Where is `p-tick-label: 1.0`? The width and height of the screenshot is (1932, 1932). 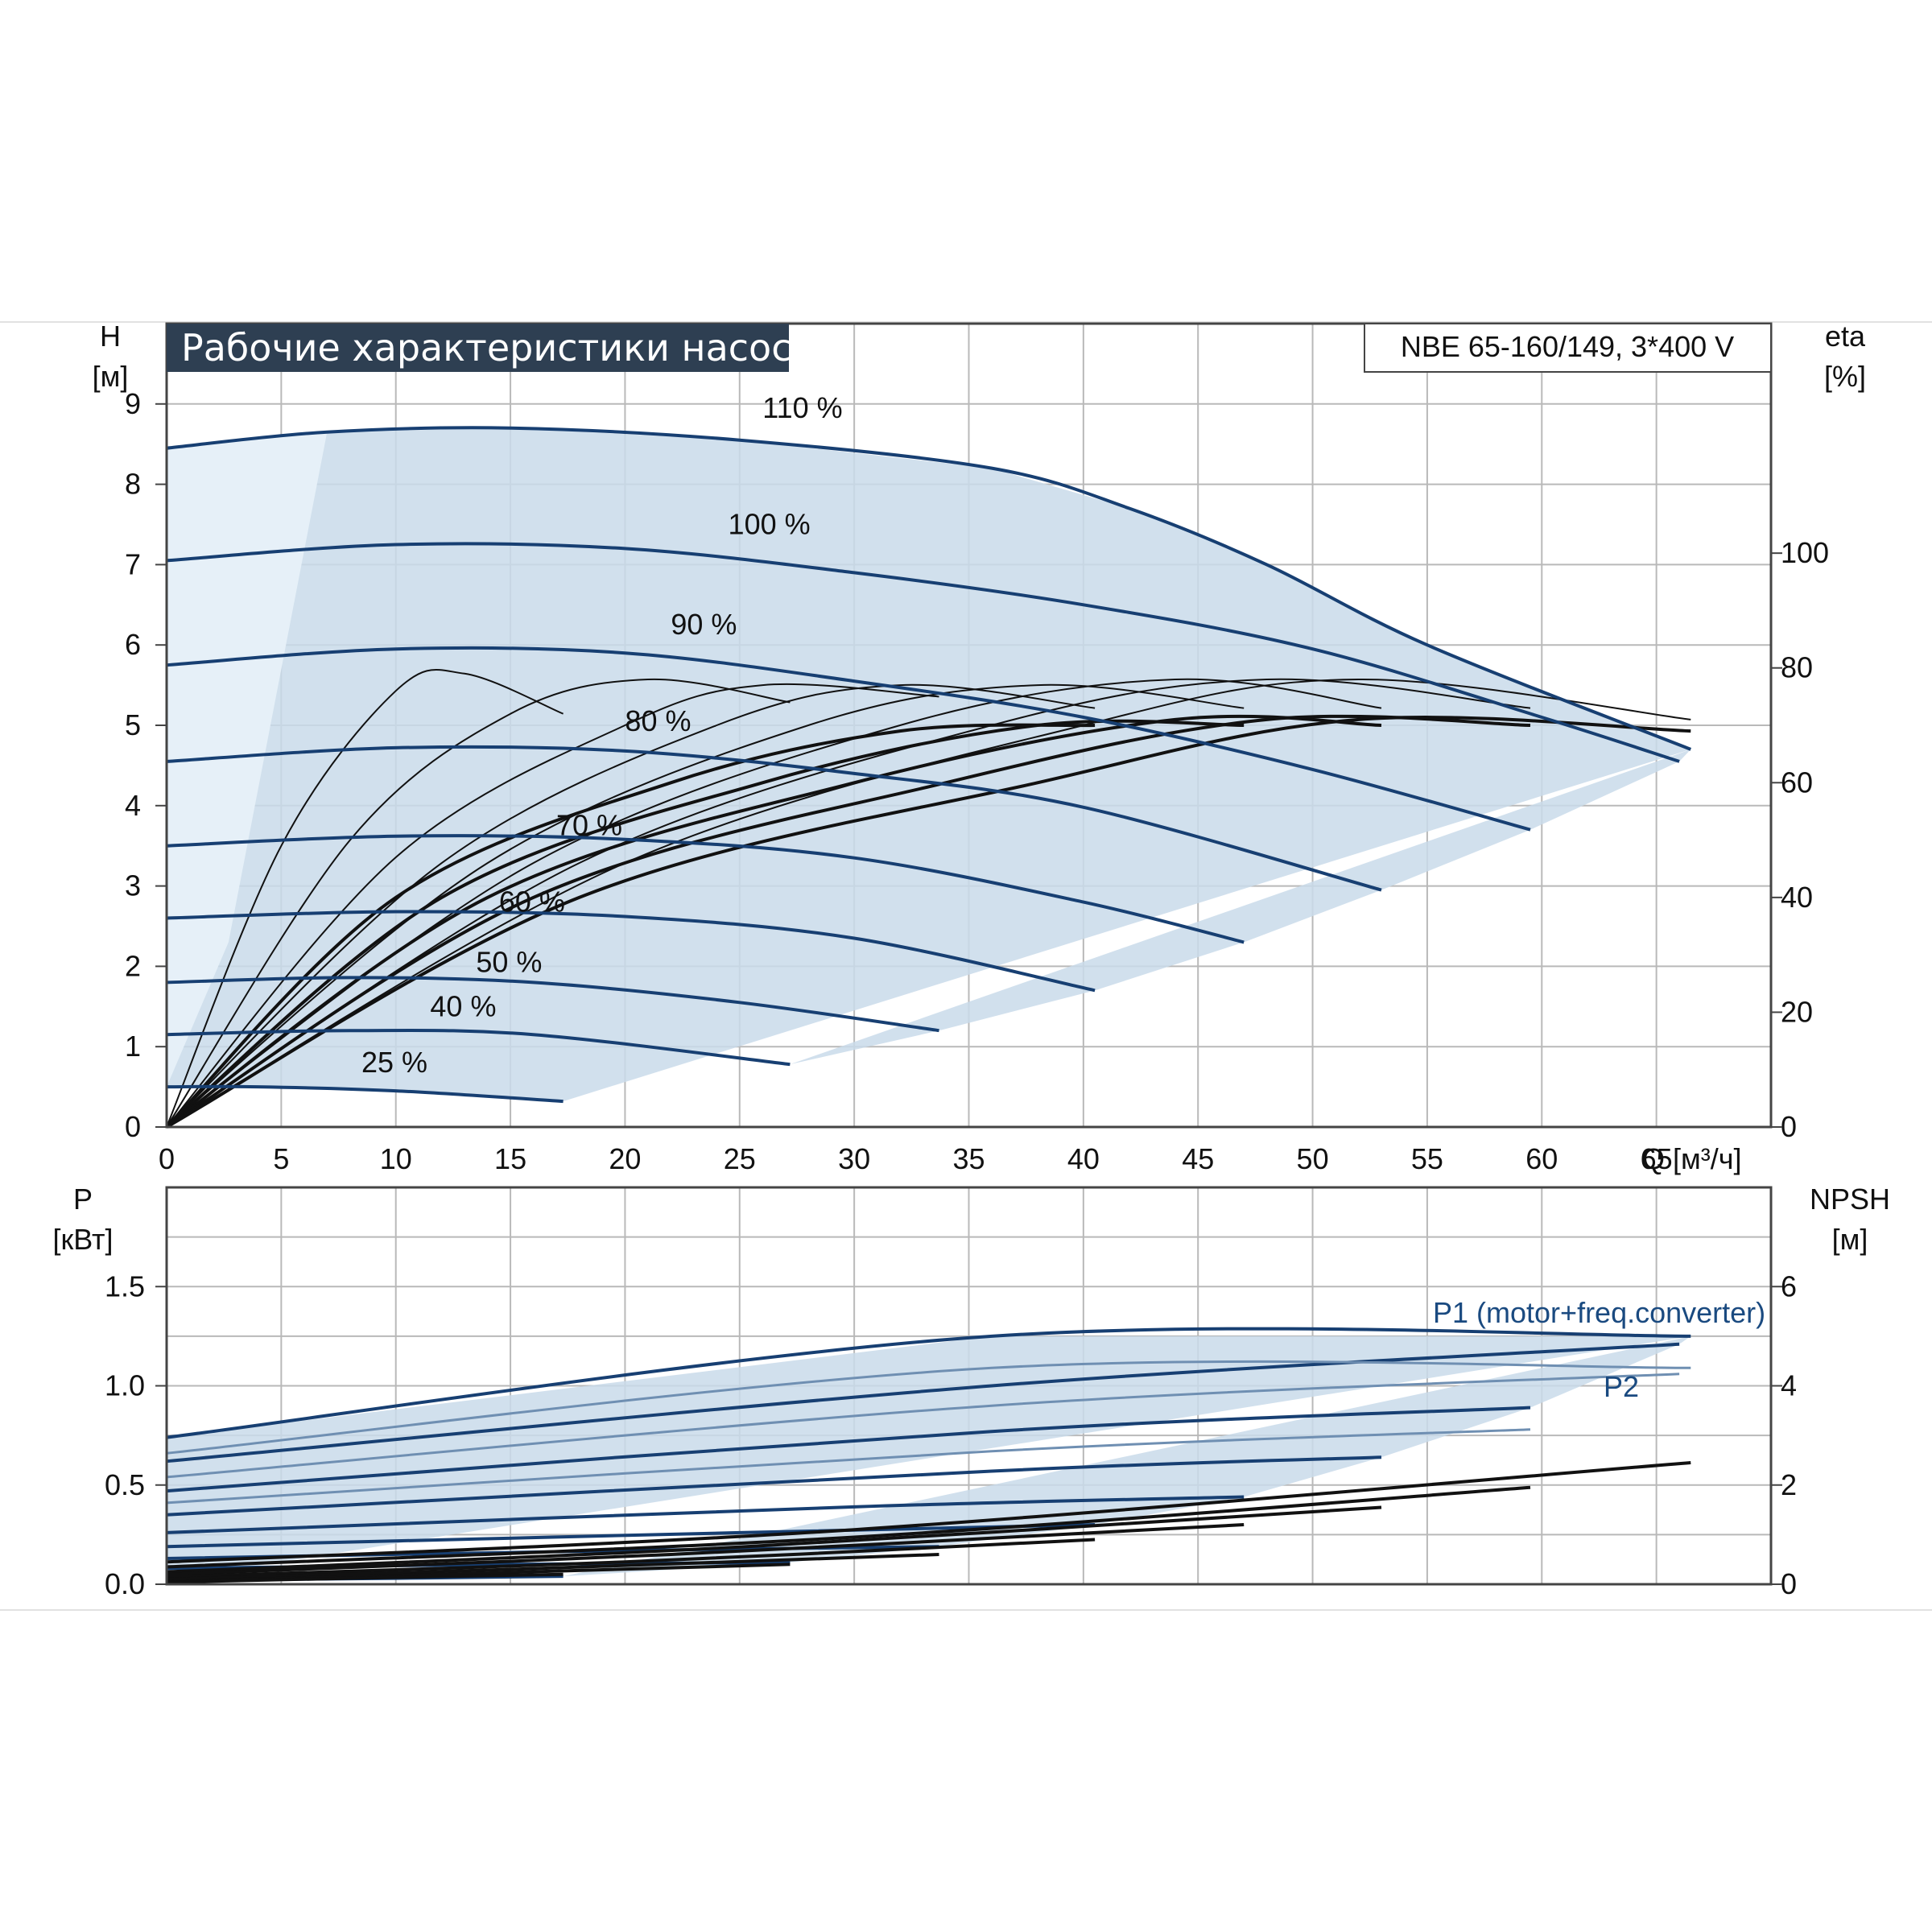 p-tick-label: 1.0 is located at coordinates (125, 1385).